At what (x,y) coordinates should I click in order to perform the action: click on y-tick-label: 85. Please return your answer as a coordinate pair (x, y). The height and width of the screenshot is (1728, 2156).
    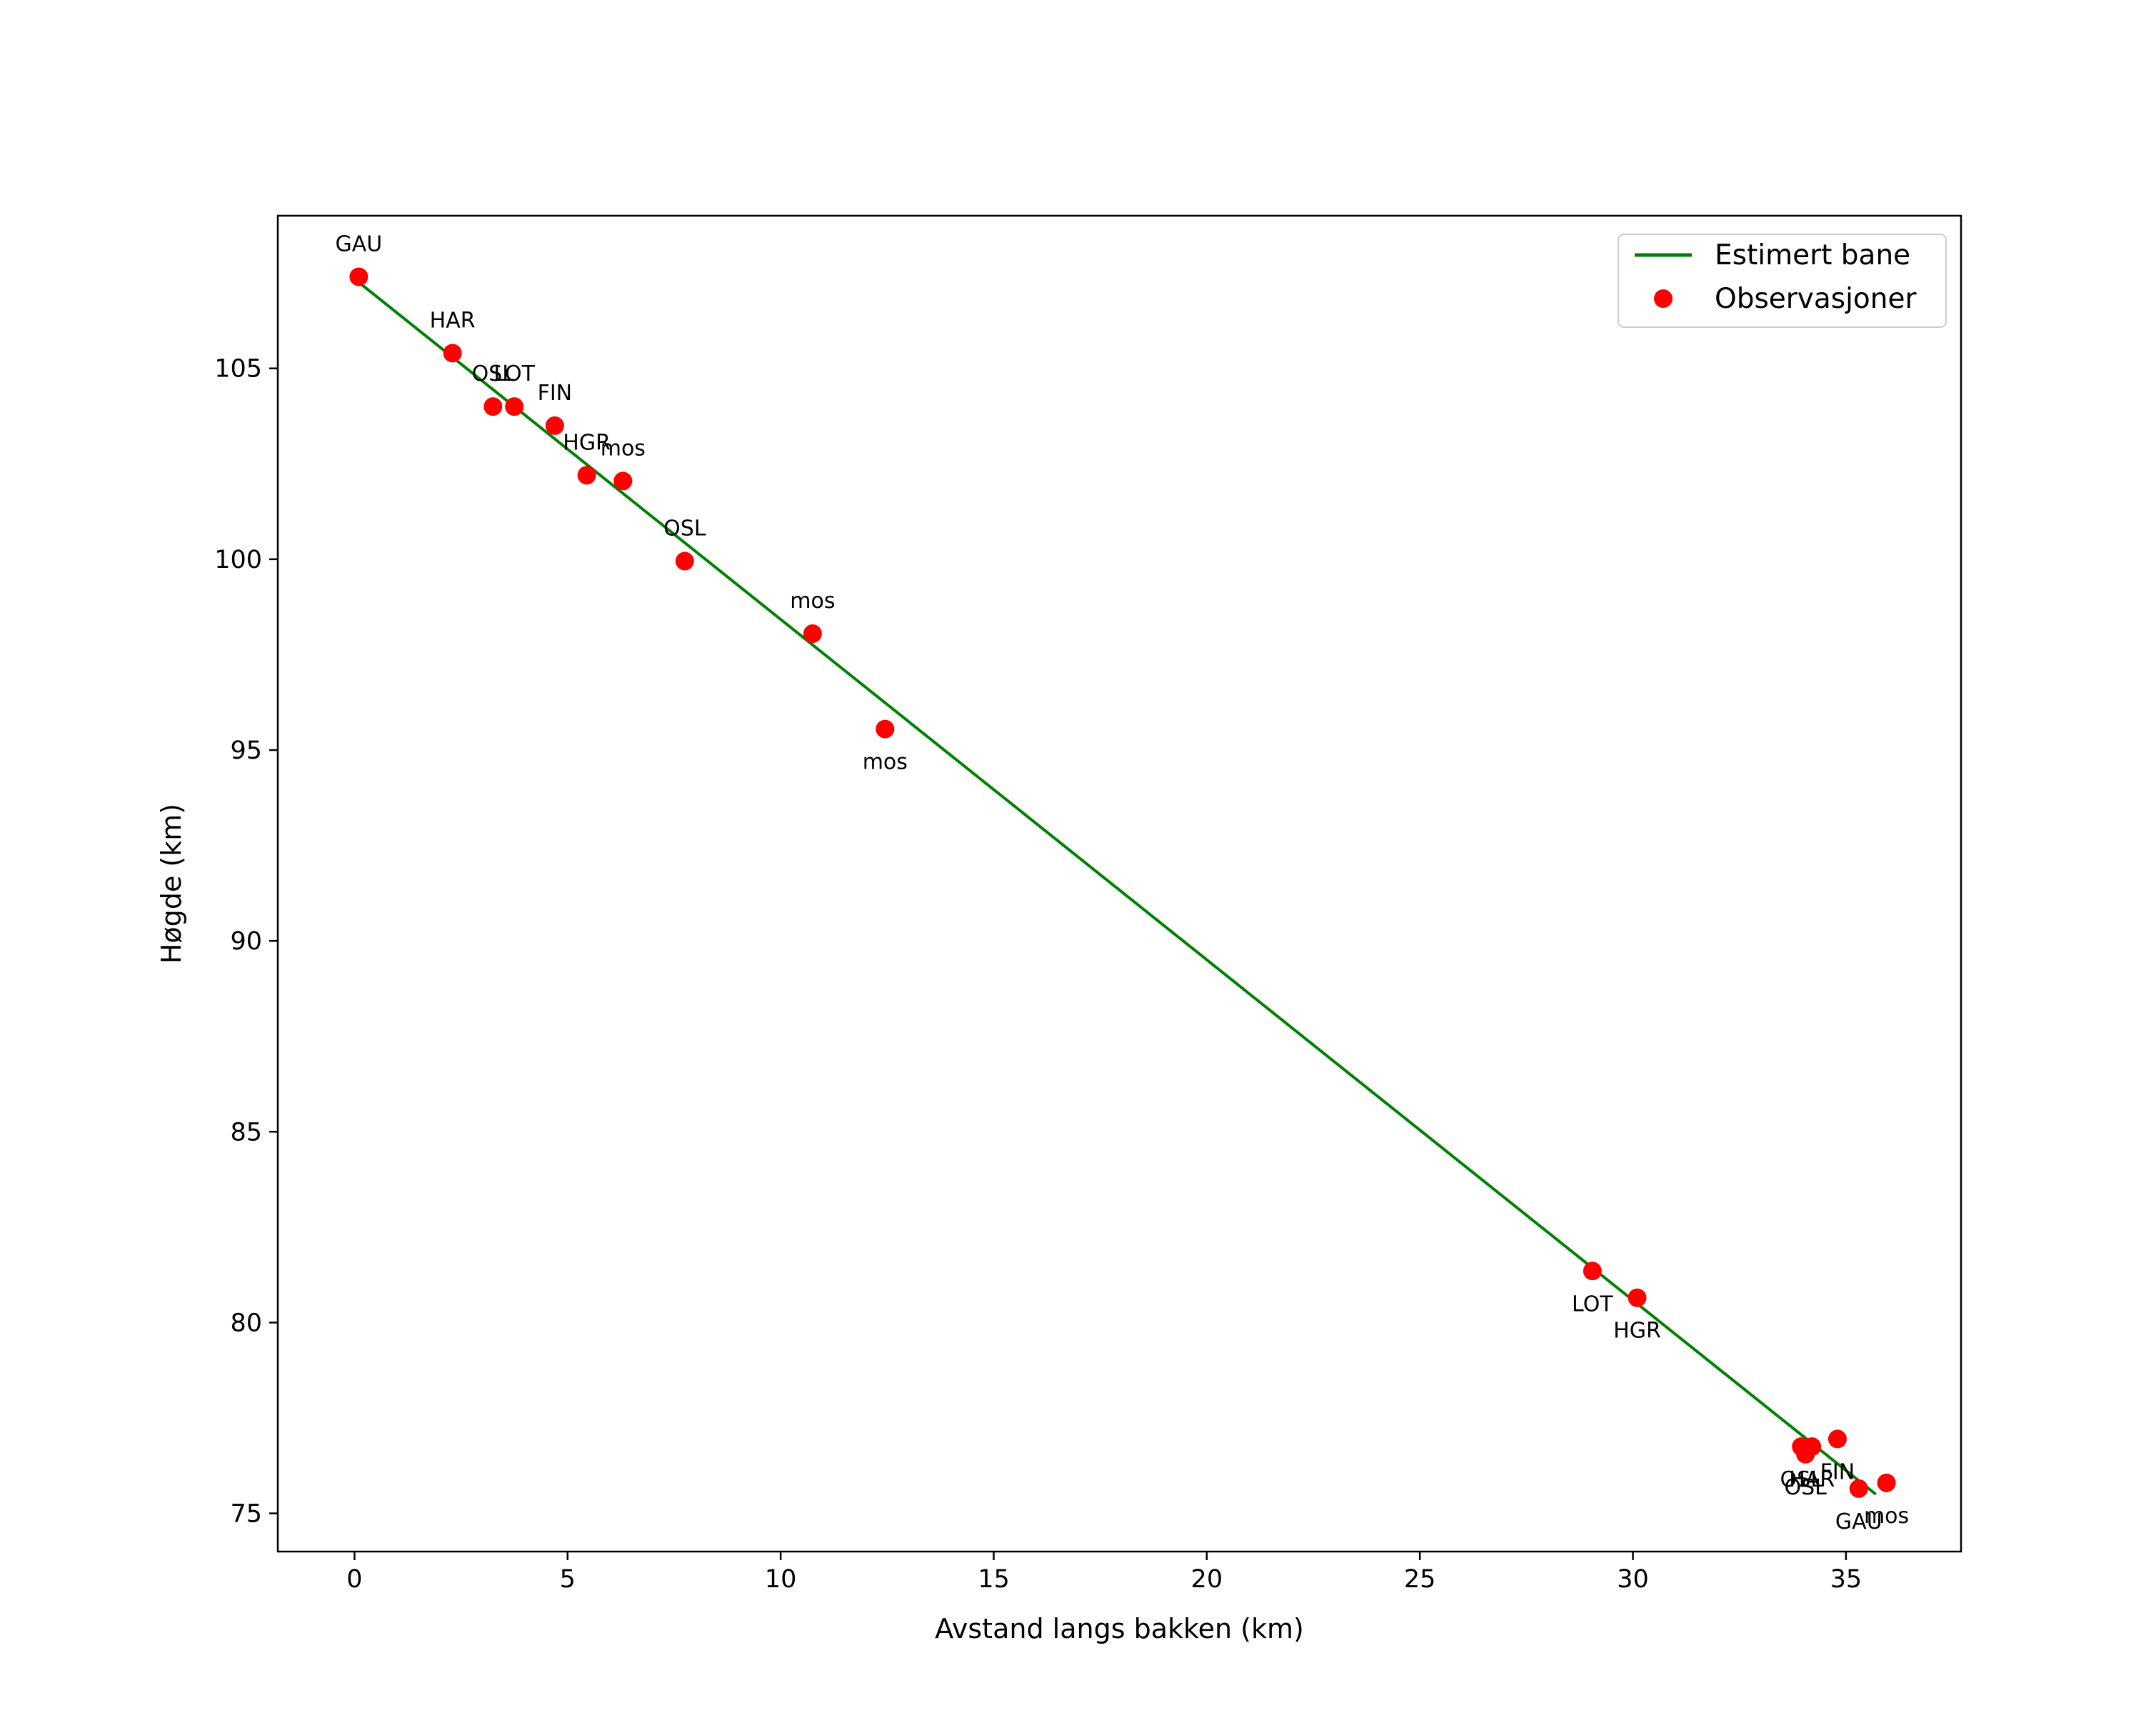
    Looking at the image, I should click on (246, 1132).